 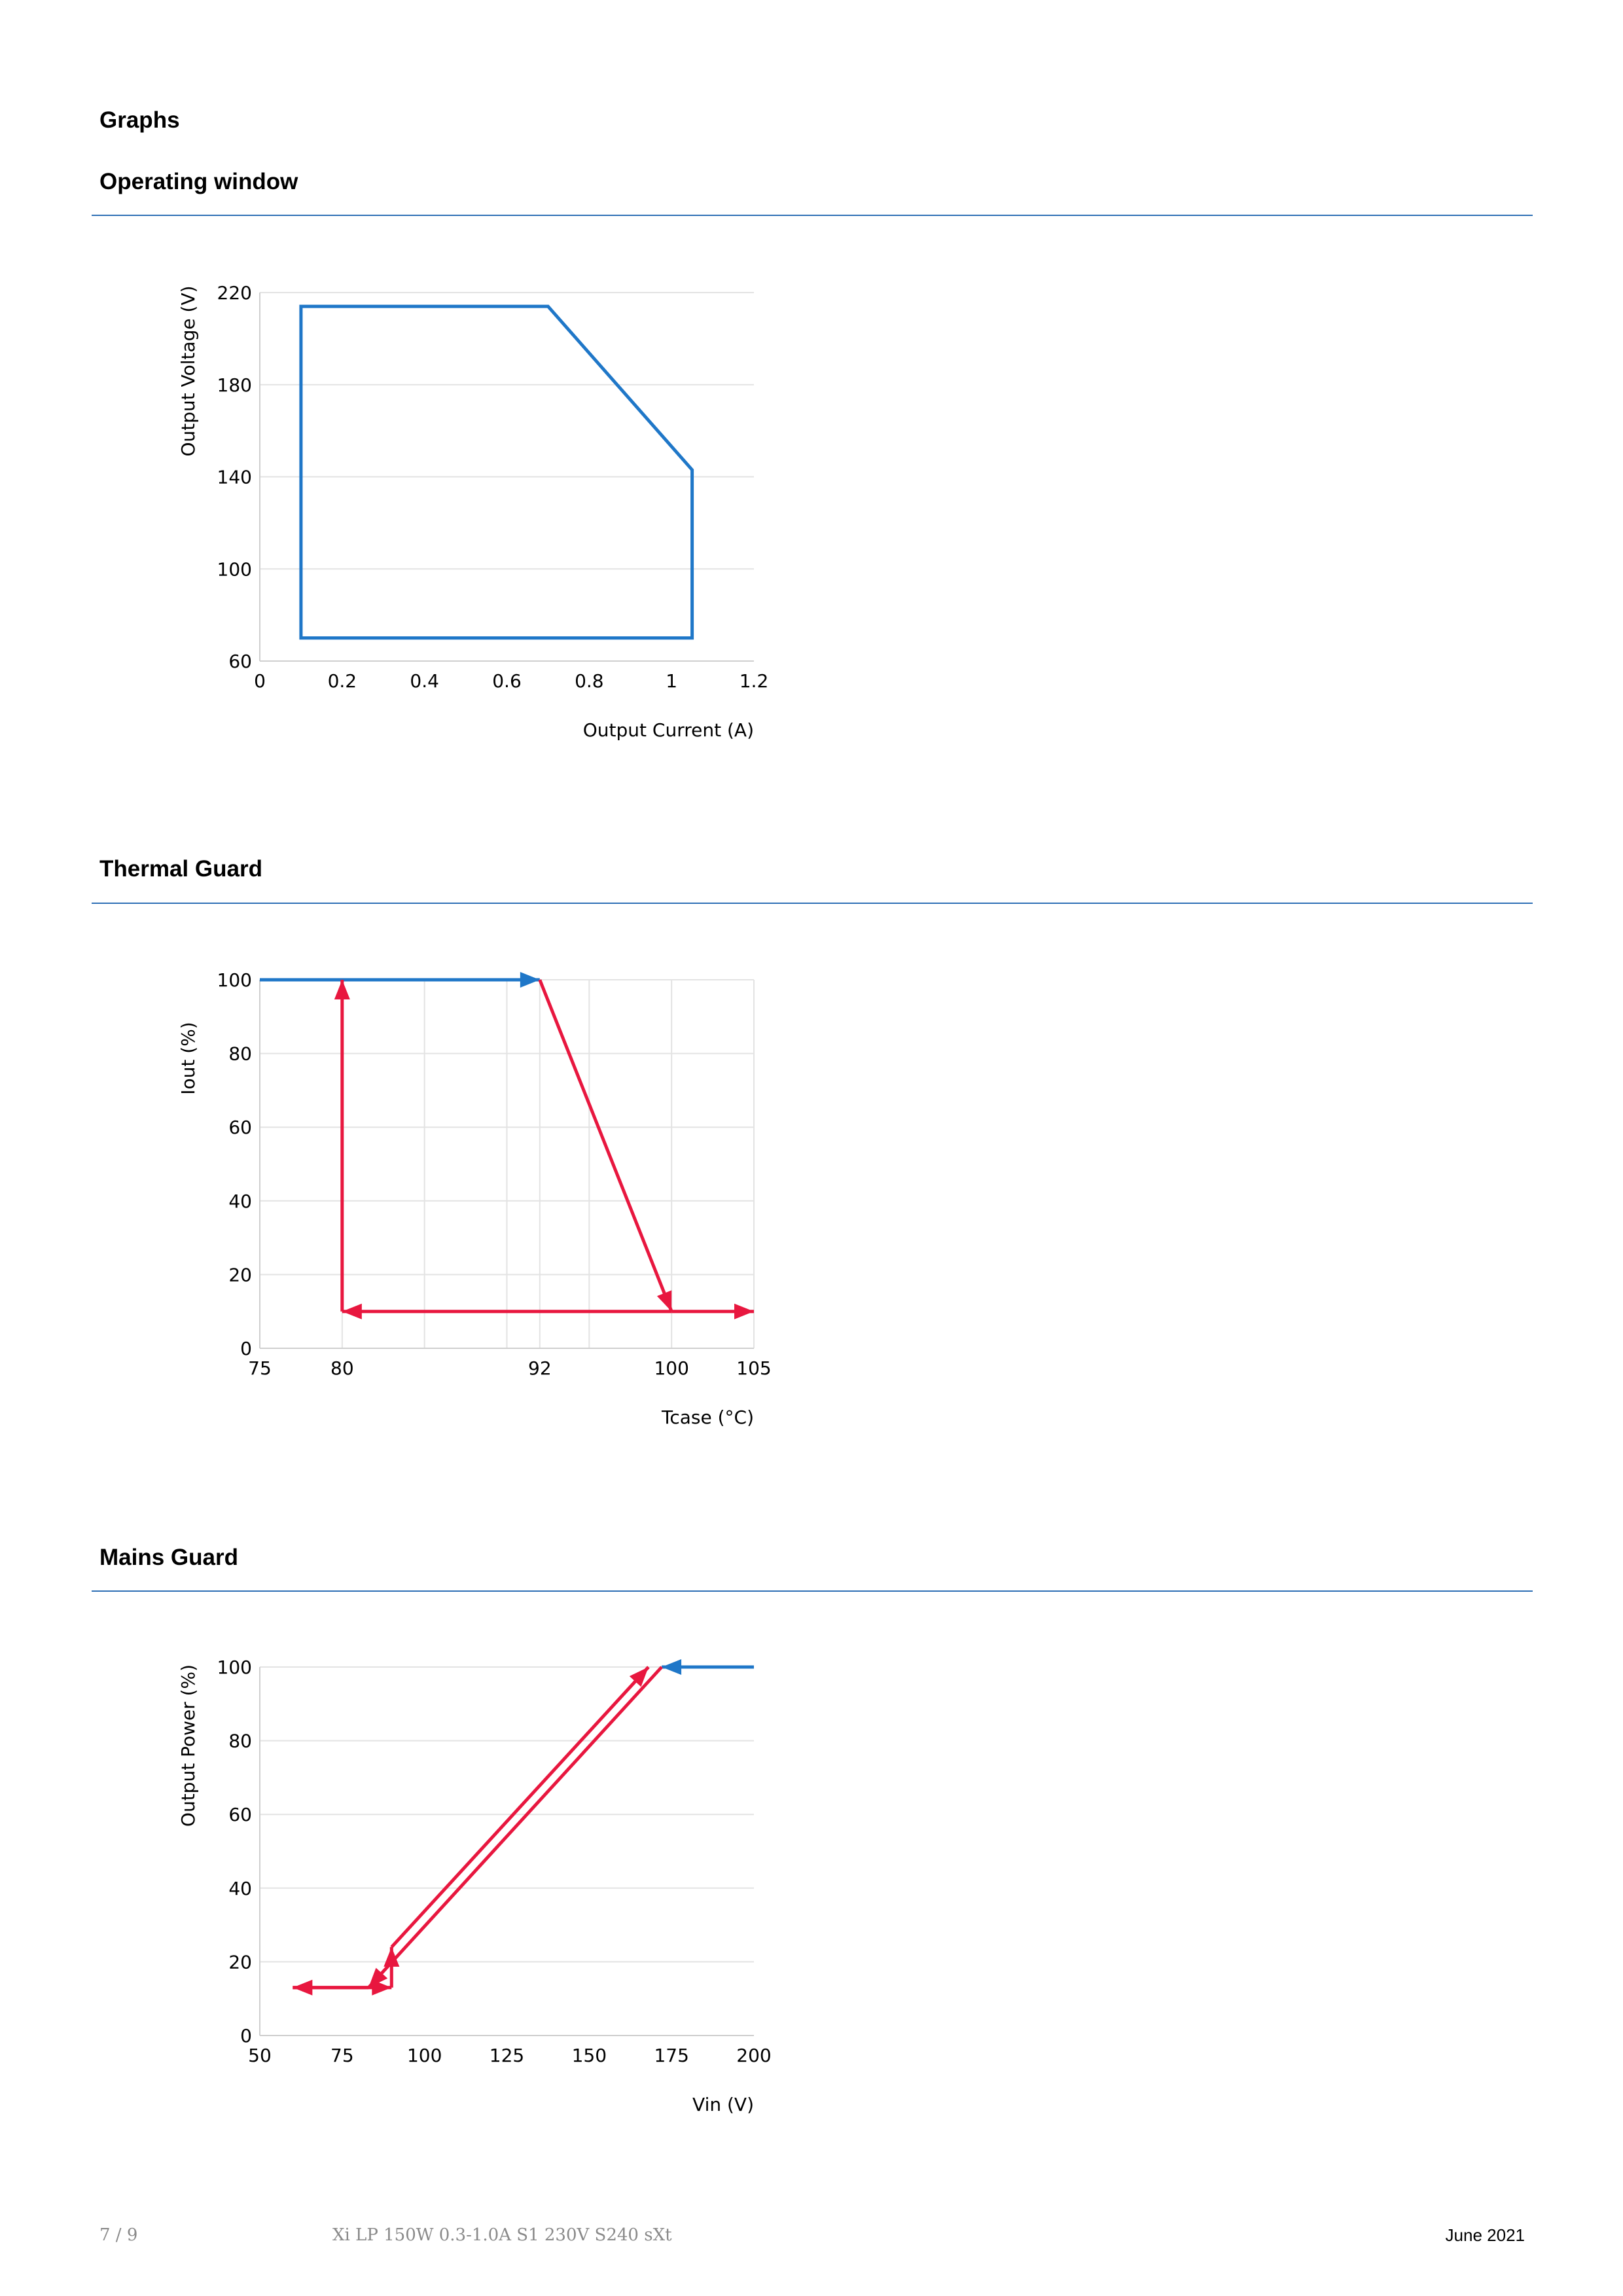 I want to click on x-tick-label: 200, so click(x=754, y=2055).